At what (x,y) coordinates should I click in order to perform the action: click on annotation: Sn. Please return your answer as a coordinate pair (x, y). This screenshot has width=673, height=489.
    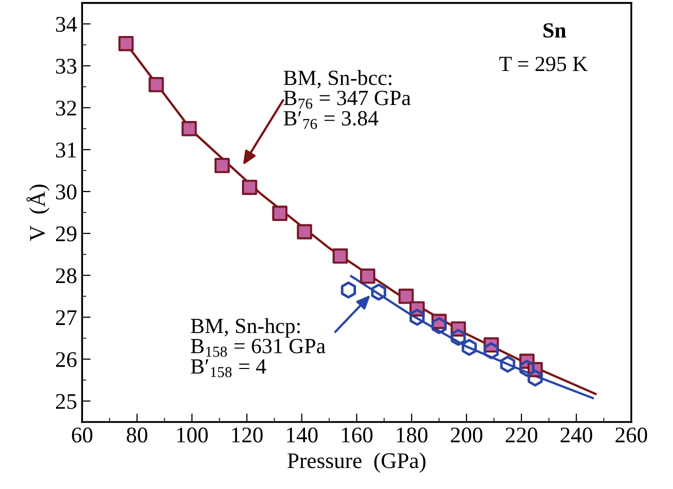
    Looking at the image, I should click on (555, 30).